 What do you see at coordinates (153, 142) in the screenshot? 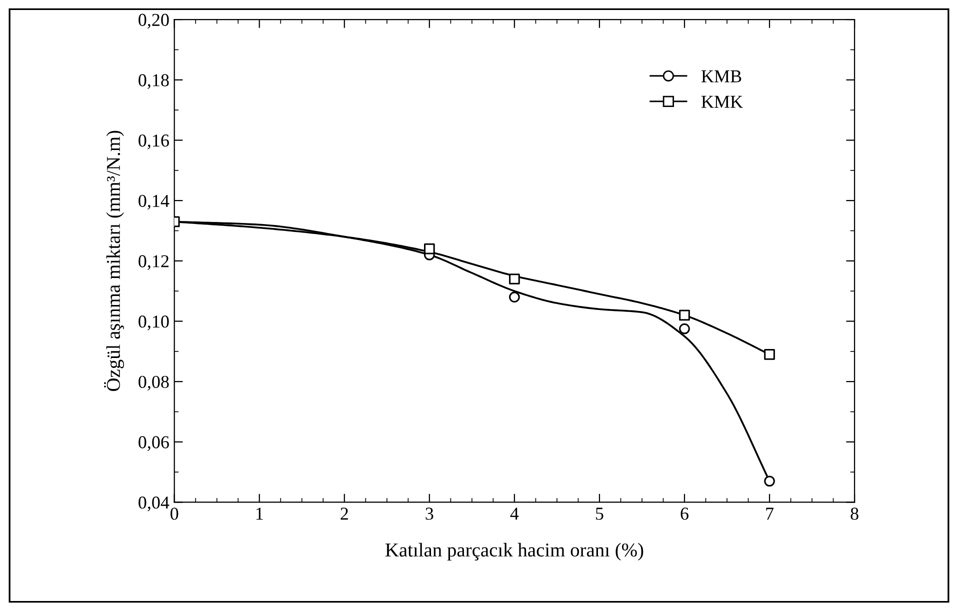
I see `y-tick-label: 0,16` at bounding box center [153, 142].